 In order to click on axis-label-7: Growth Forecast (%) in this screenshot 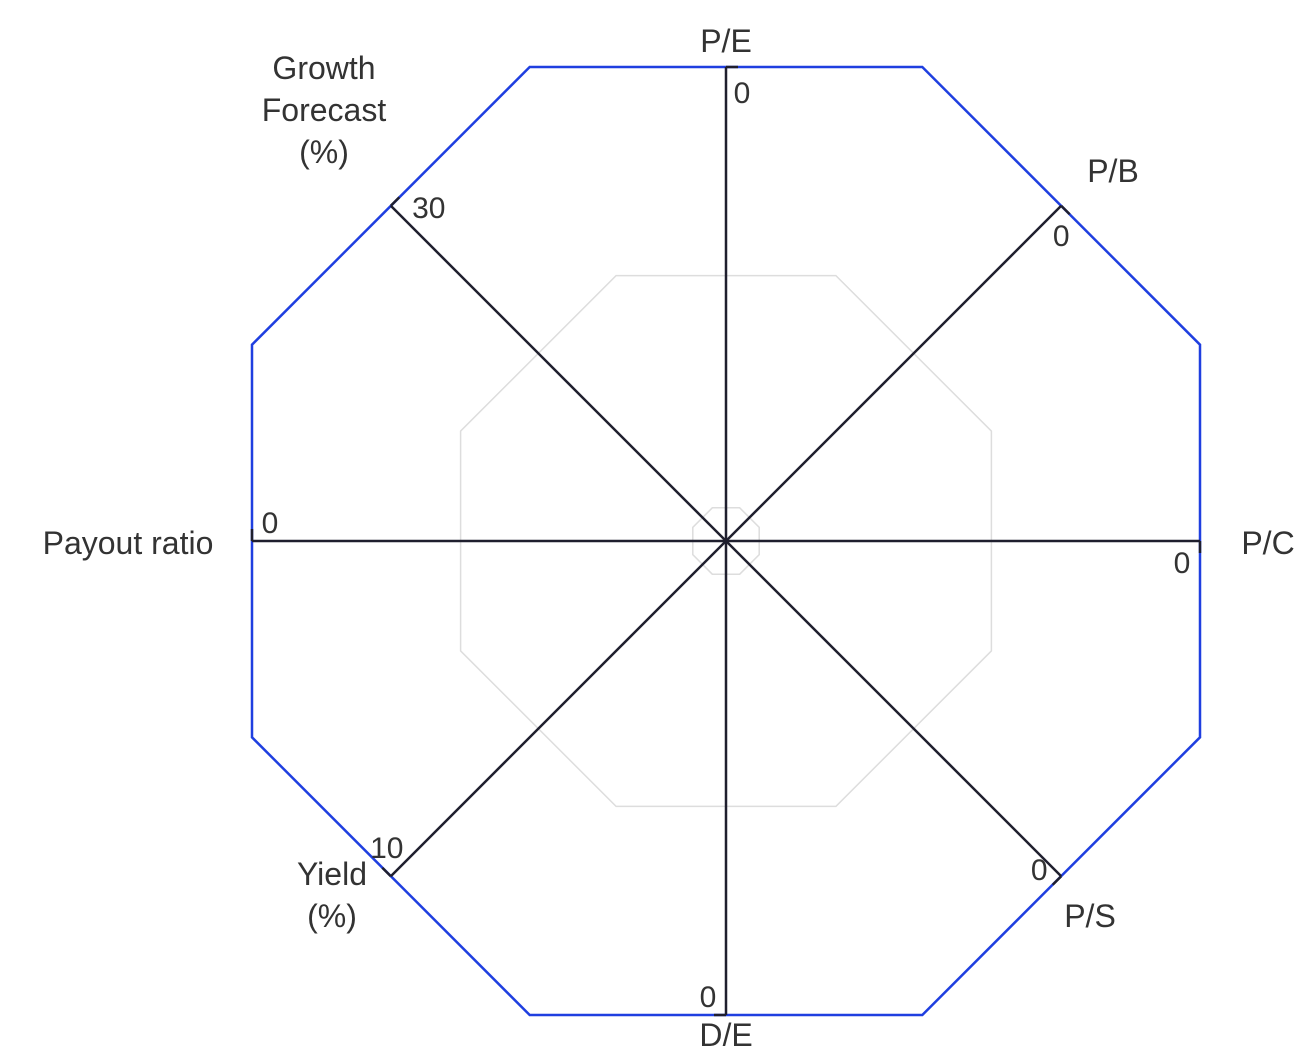, I will do `click(324, 110)`.